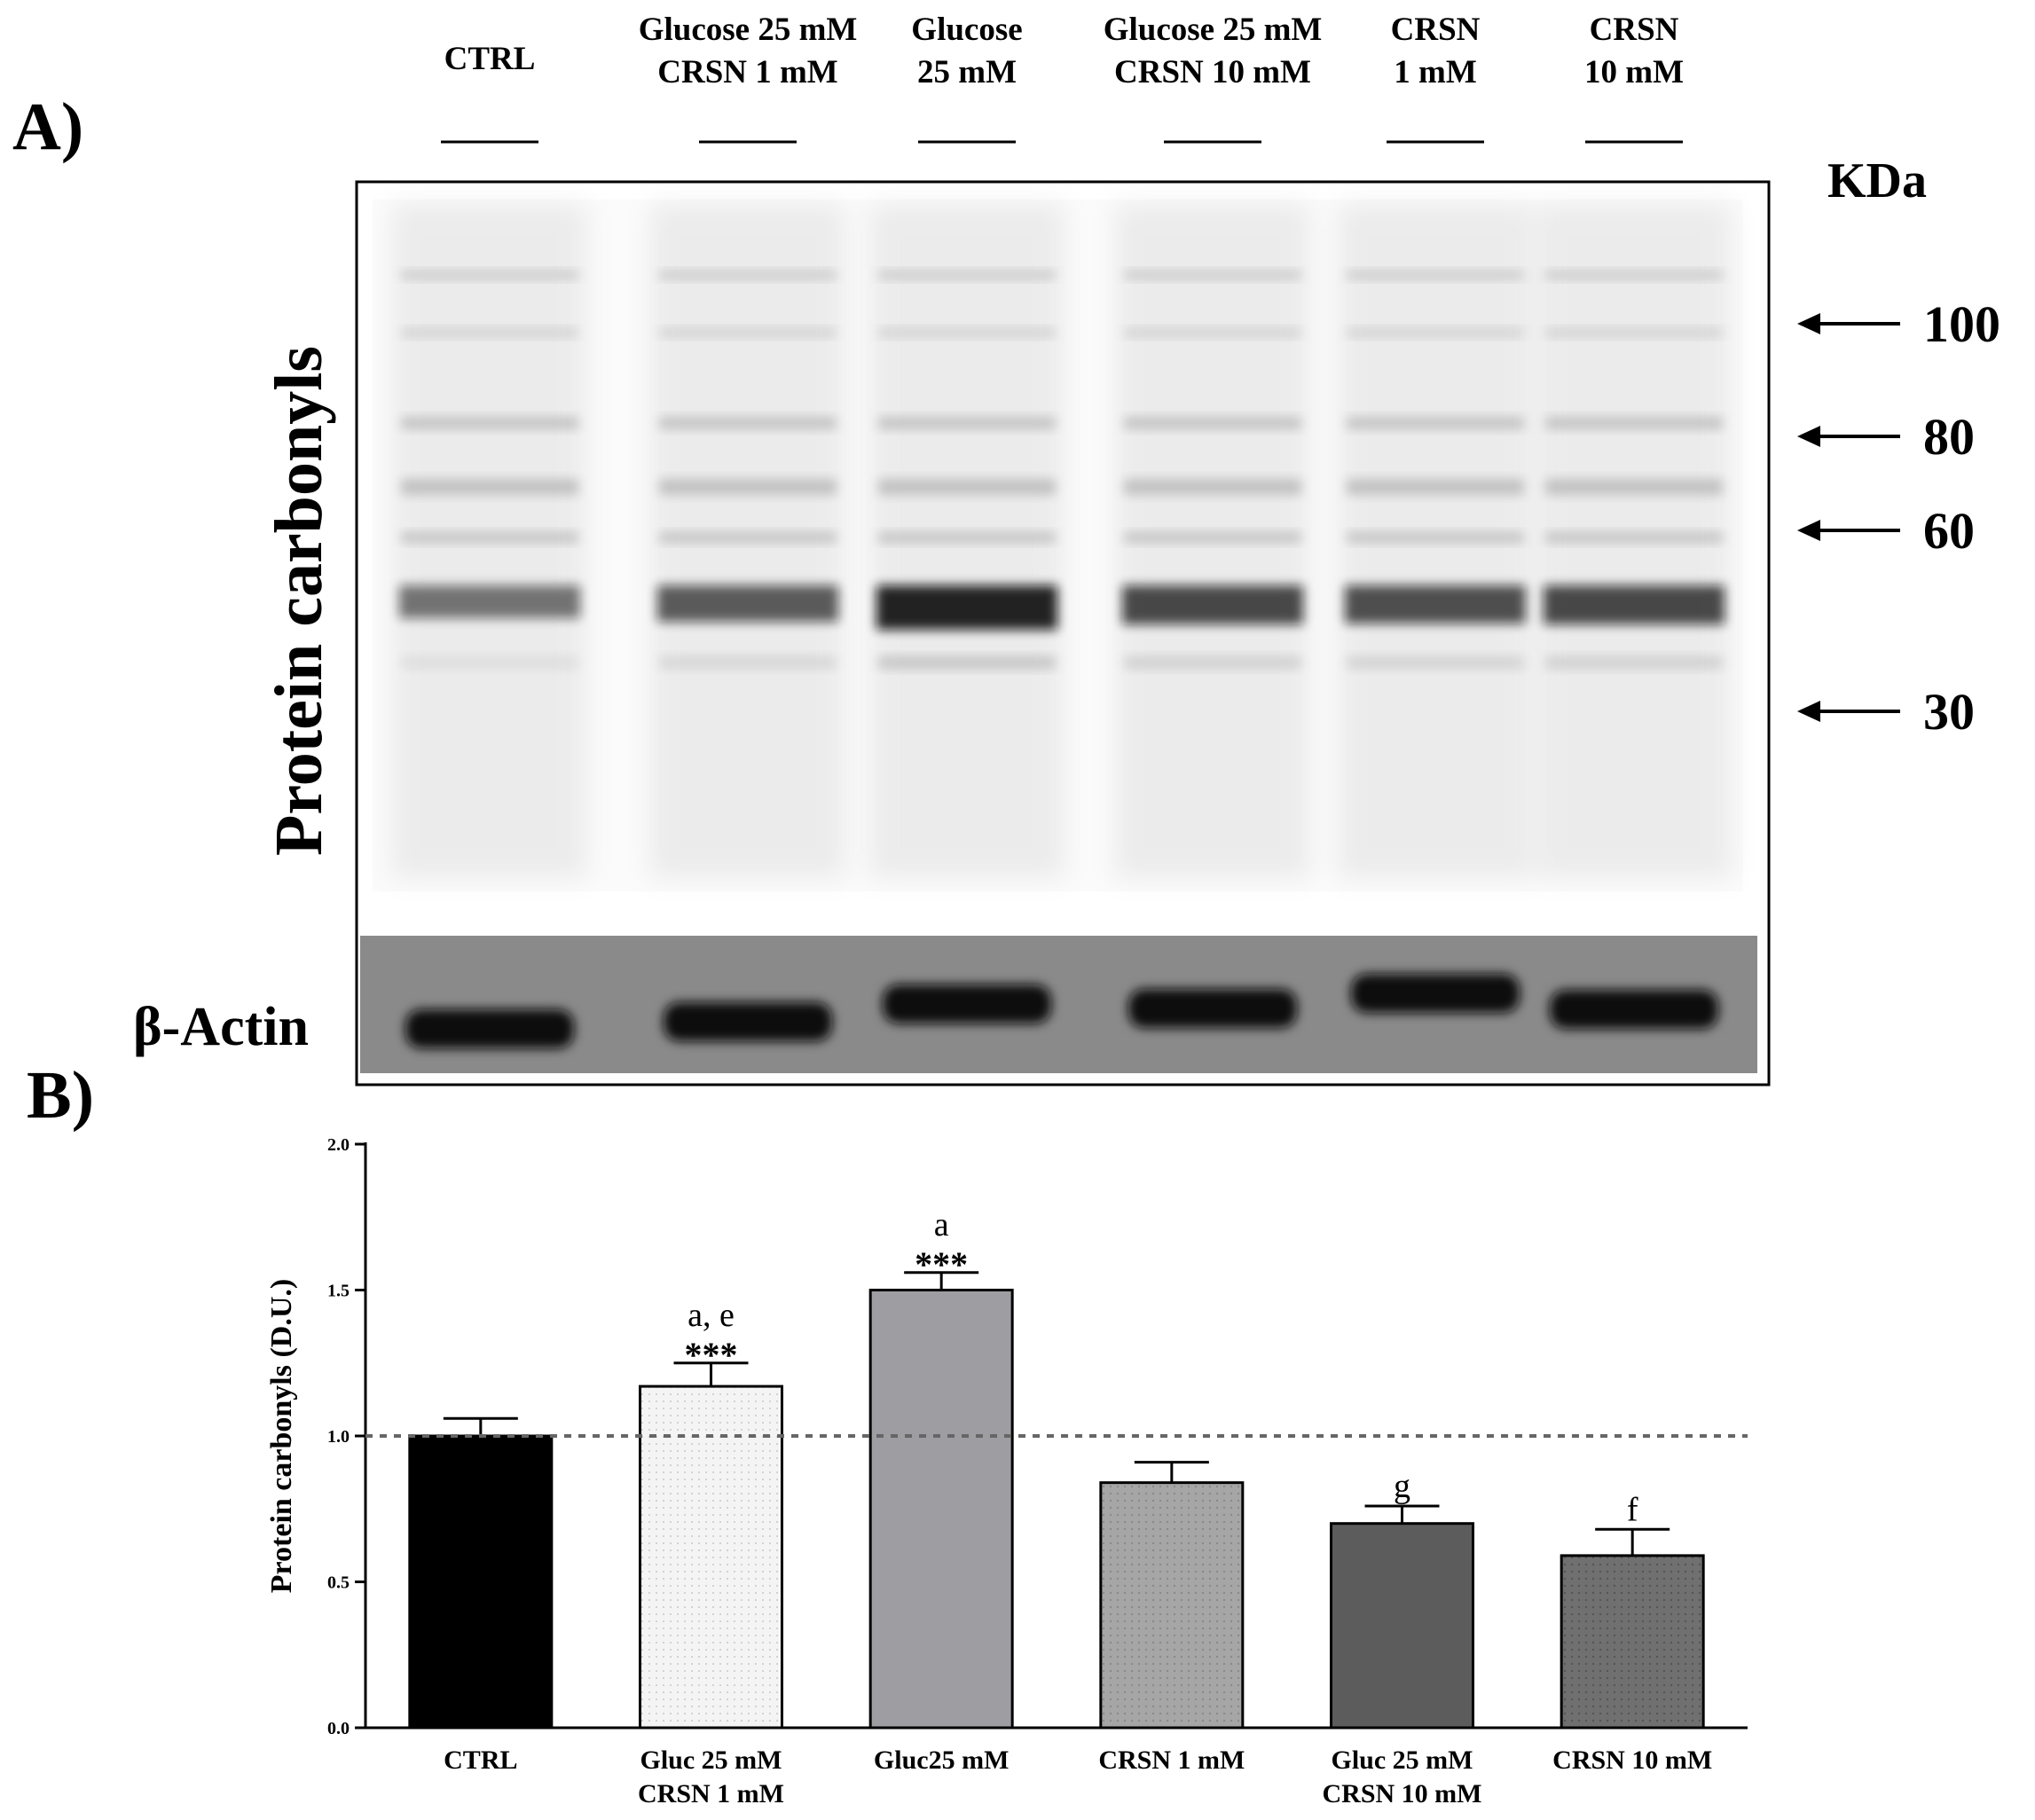 The image size is (2035, 1820). I want to click on bar-group-1: ***a, e Gluc 25 mM CRSN 1 mM, so click(711, 1552).